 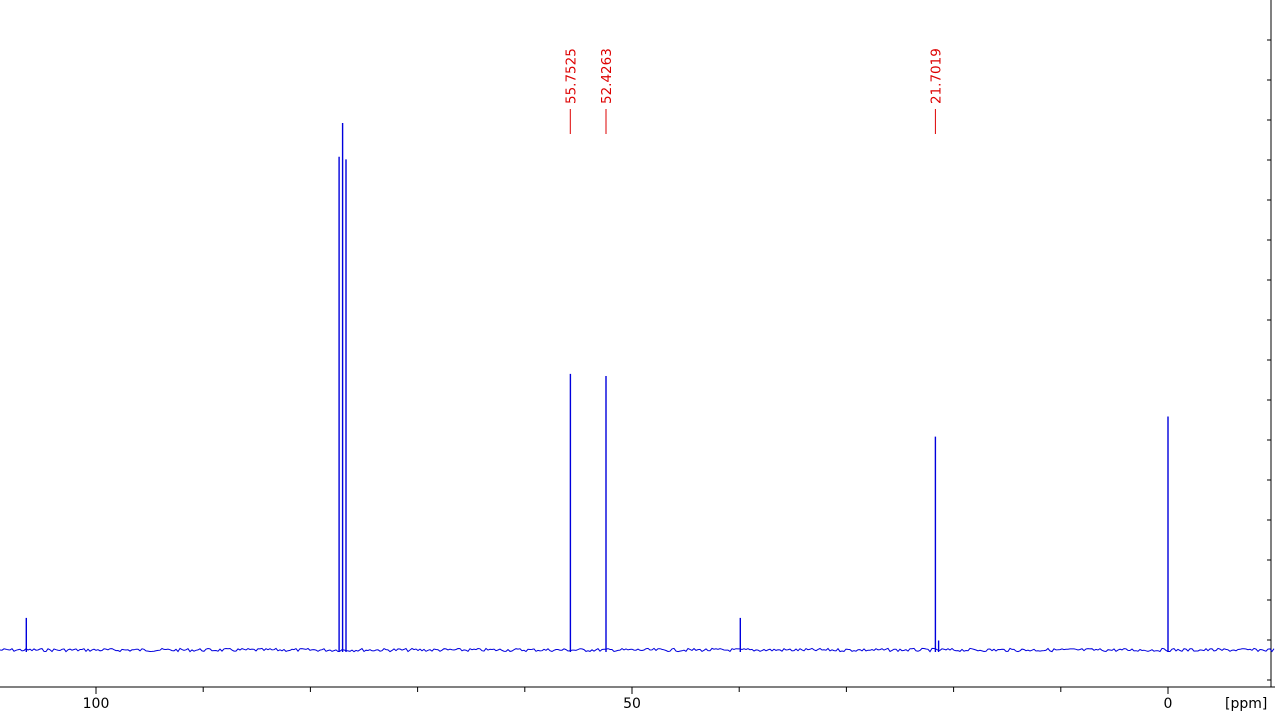 I want to click on peak-label-12: 52.4263, so click(x=607, y=76).